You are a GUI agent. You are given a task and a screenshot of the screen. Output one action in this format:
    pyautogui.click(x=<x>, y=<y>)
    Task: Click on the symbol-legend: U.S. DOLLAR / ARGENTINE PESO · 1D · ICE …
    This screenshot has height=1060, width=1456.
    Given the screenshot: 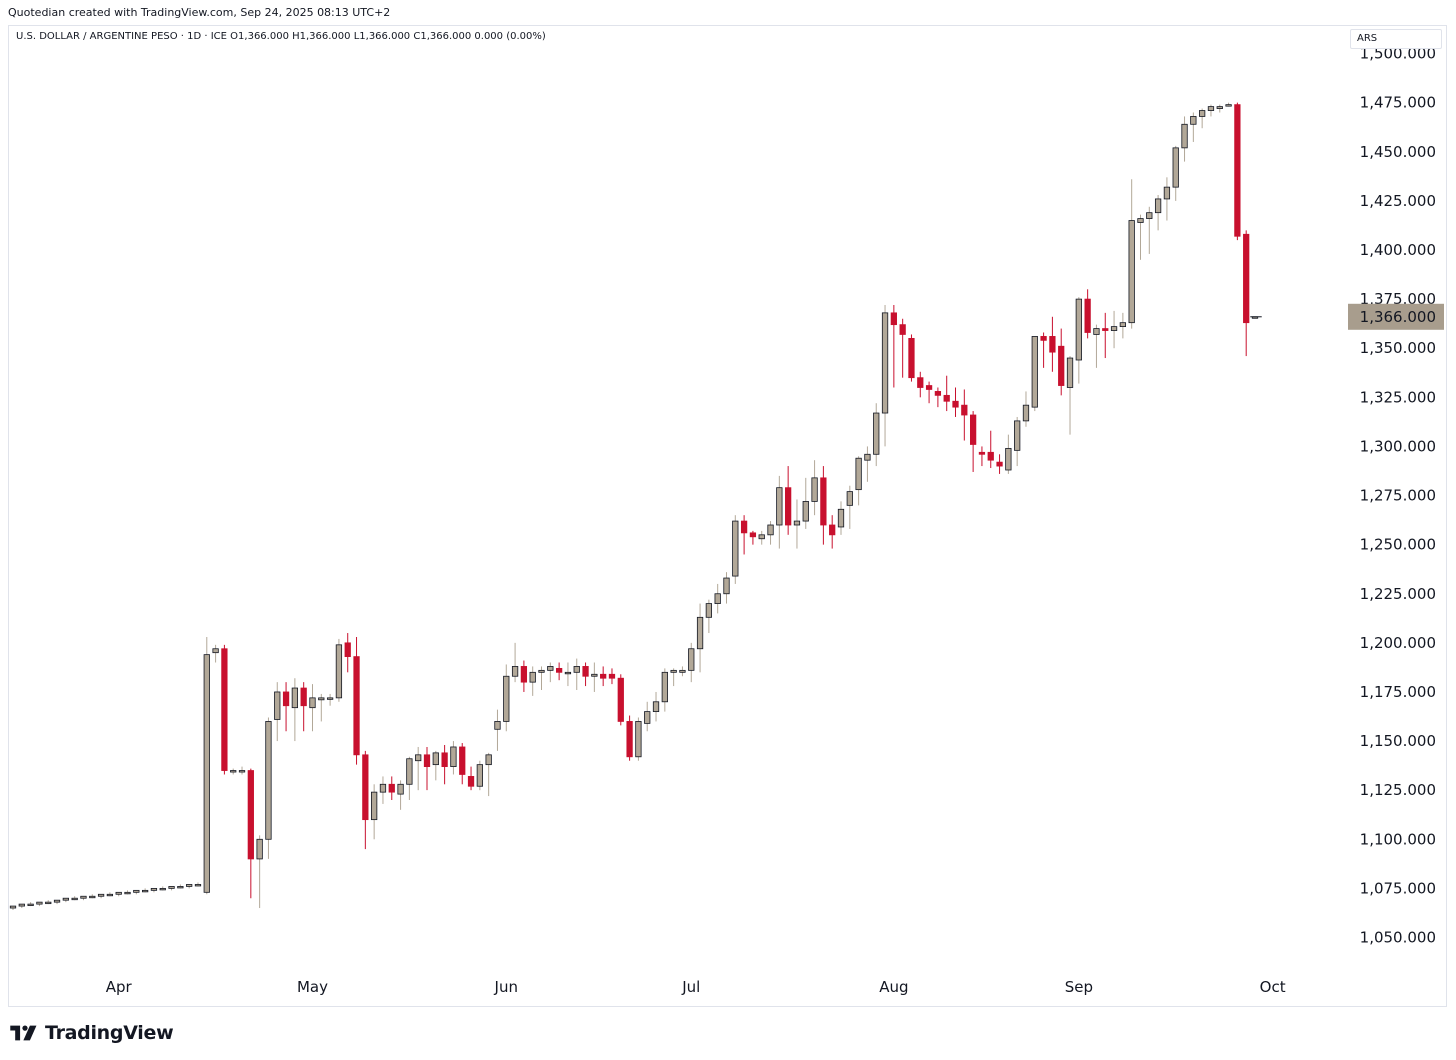 What is the action you would take?
    pyautogui.click(x=281, y=36)
    